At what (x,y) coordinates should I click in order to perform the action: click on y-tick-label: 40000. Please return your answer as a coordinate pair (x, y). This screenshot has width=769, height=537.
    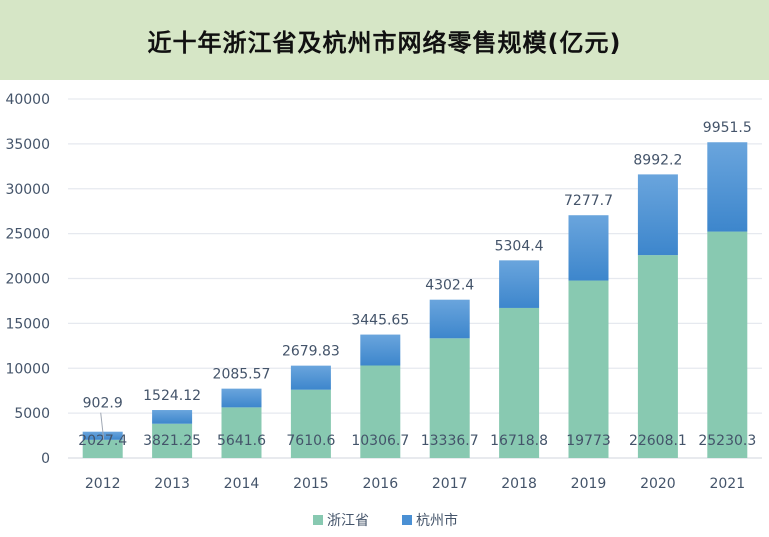
    Looking at the image, I should click on (27, 100).